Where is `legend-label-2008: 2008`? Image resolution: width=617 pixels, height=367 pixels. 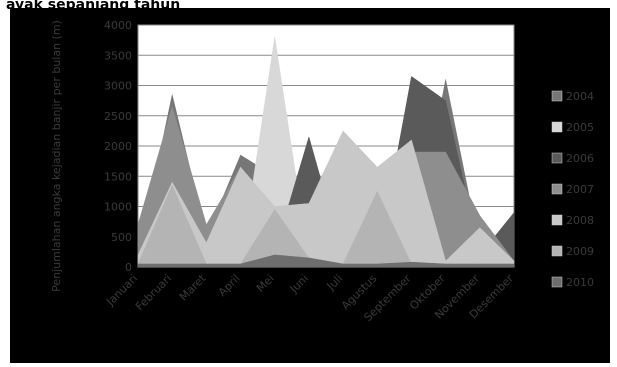
legend-label-2008: 2008 is located at coordinates (580, 220).